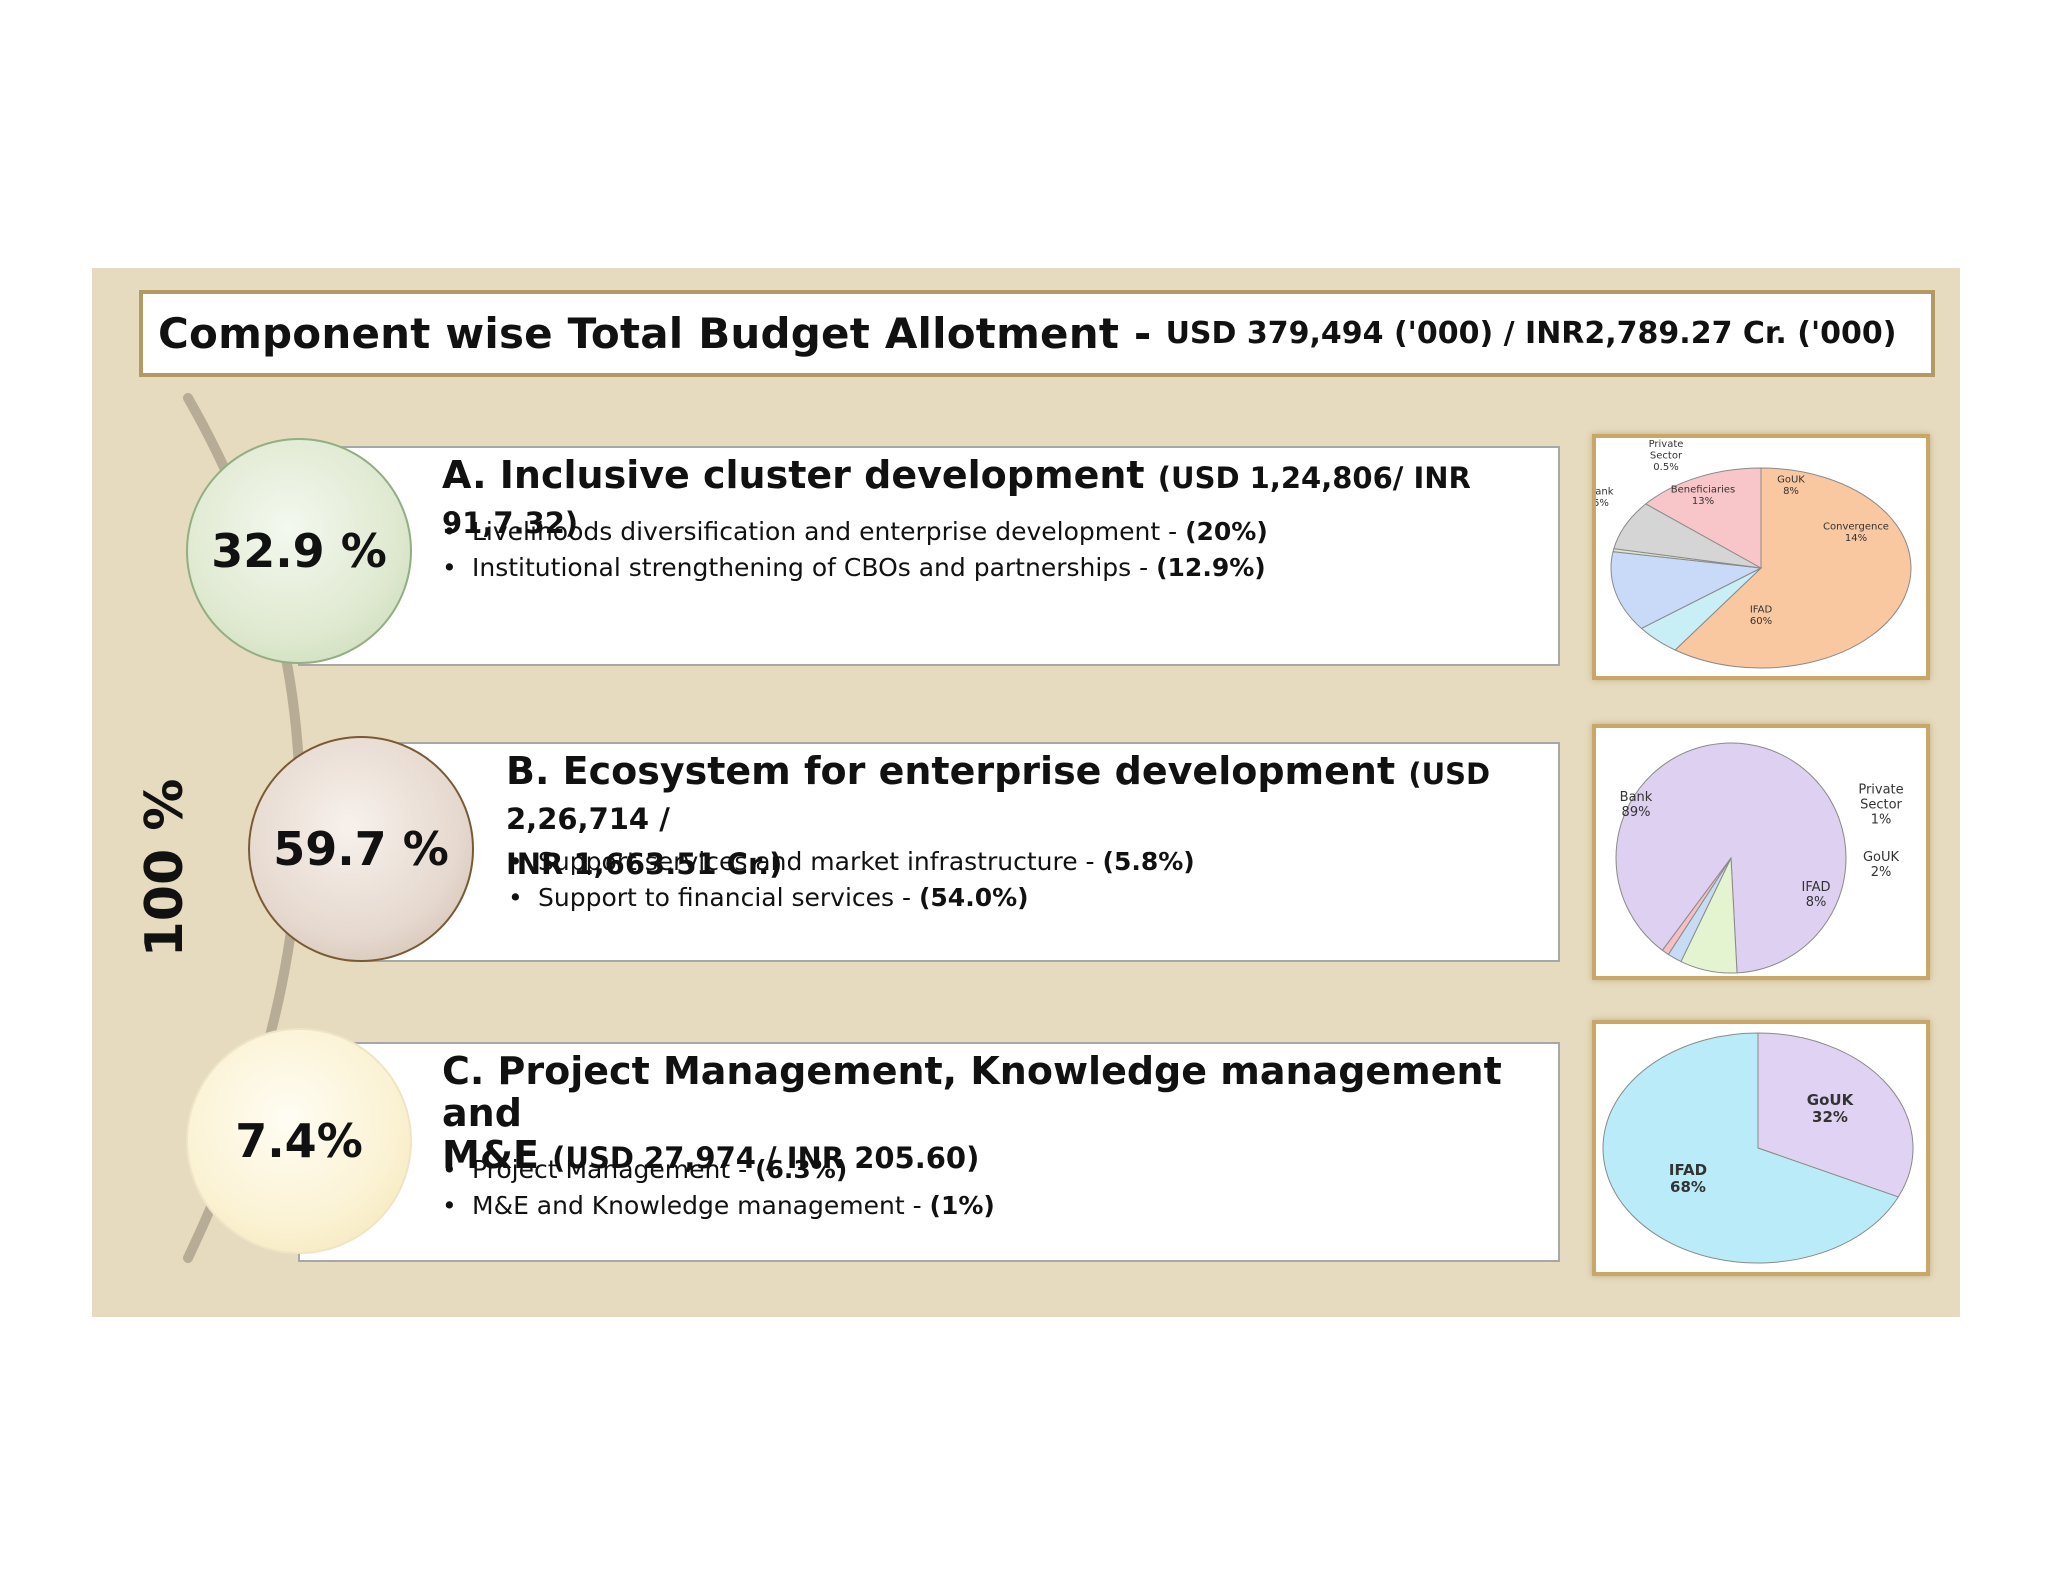  I want to click on pie-slice-gouk, so click(1835, 1115).